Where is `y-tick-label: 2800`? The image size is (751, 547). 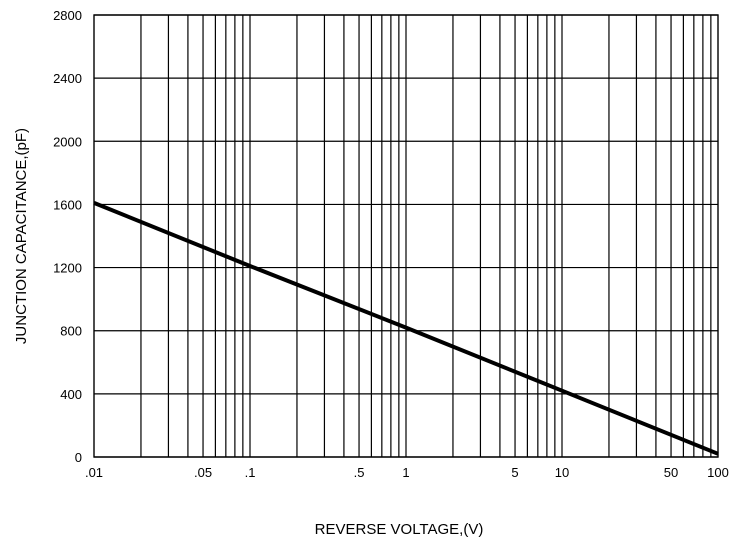
y-tick-label: 2800 is located at coordinates (67, 15).